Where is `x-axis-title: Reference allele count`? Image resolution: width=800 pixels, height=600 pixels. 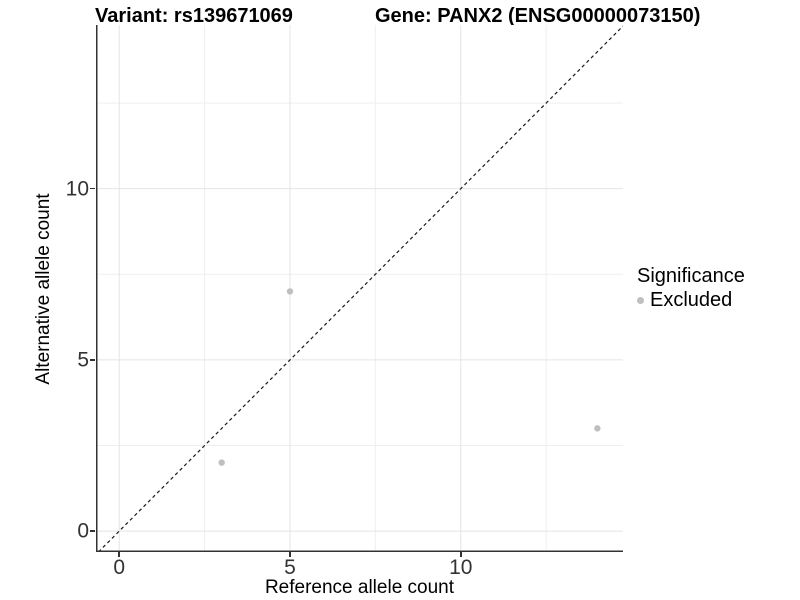 x-axis-title: Reference allele count is located at coordinates (359, 587).